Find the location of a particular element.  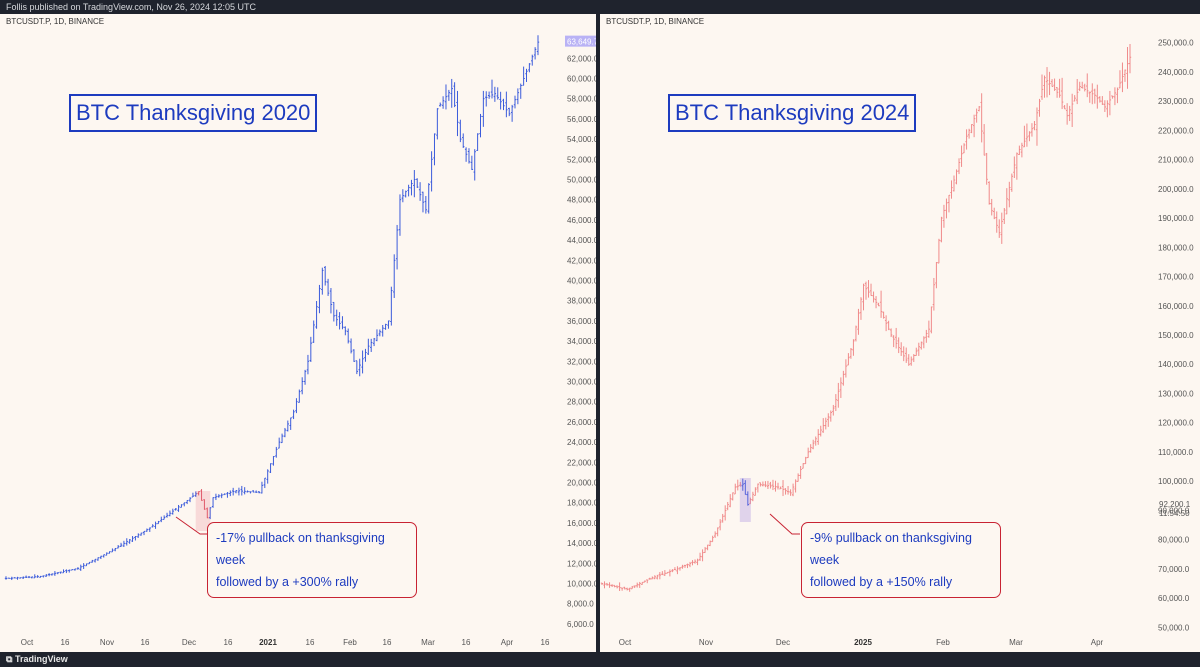

y-tick-label: 14,000.0 is located at coordinates (581, 543).